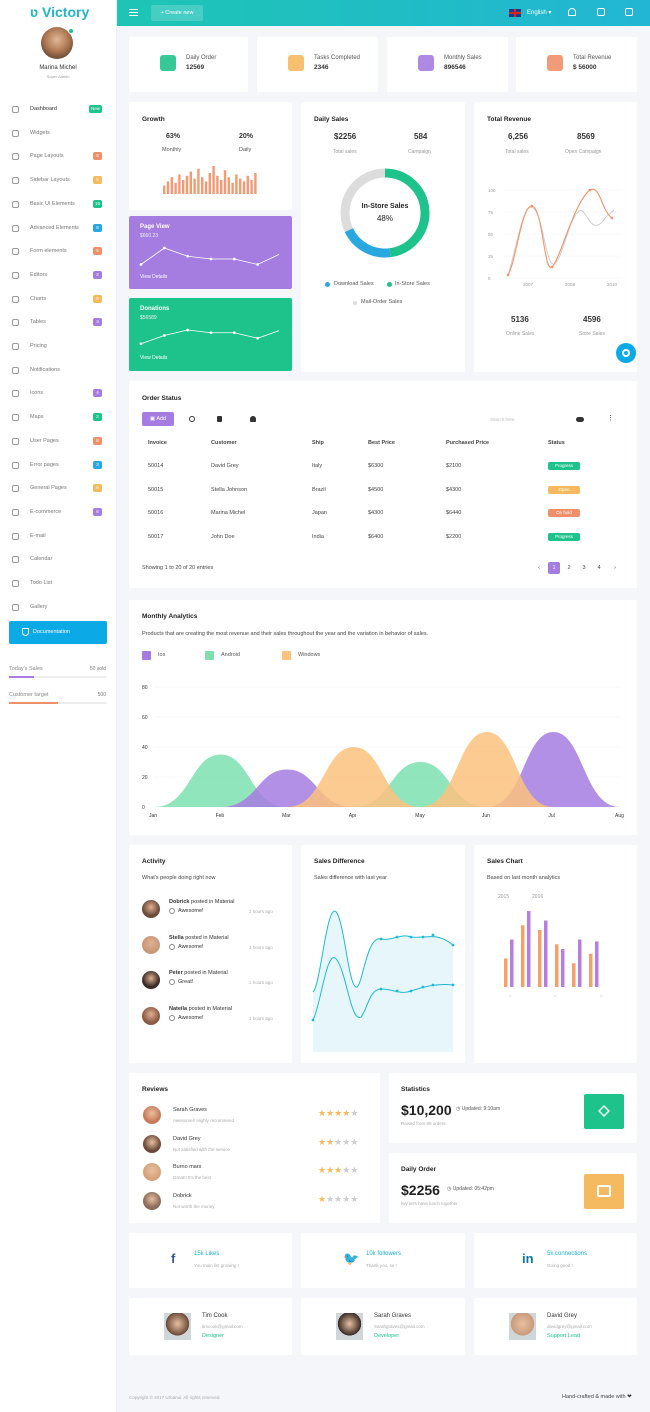 This screenshot has height=1412, width=650. What do you see at coordinates (376, 513) in the screenshot?
I see `table-cell-best: $4300` at bounding box center [376, 513].